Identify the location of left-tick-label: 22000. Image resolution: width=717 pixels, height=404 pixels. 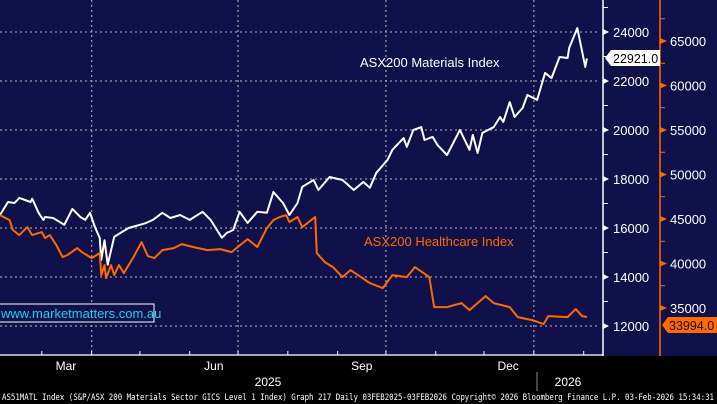
(631, 81).